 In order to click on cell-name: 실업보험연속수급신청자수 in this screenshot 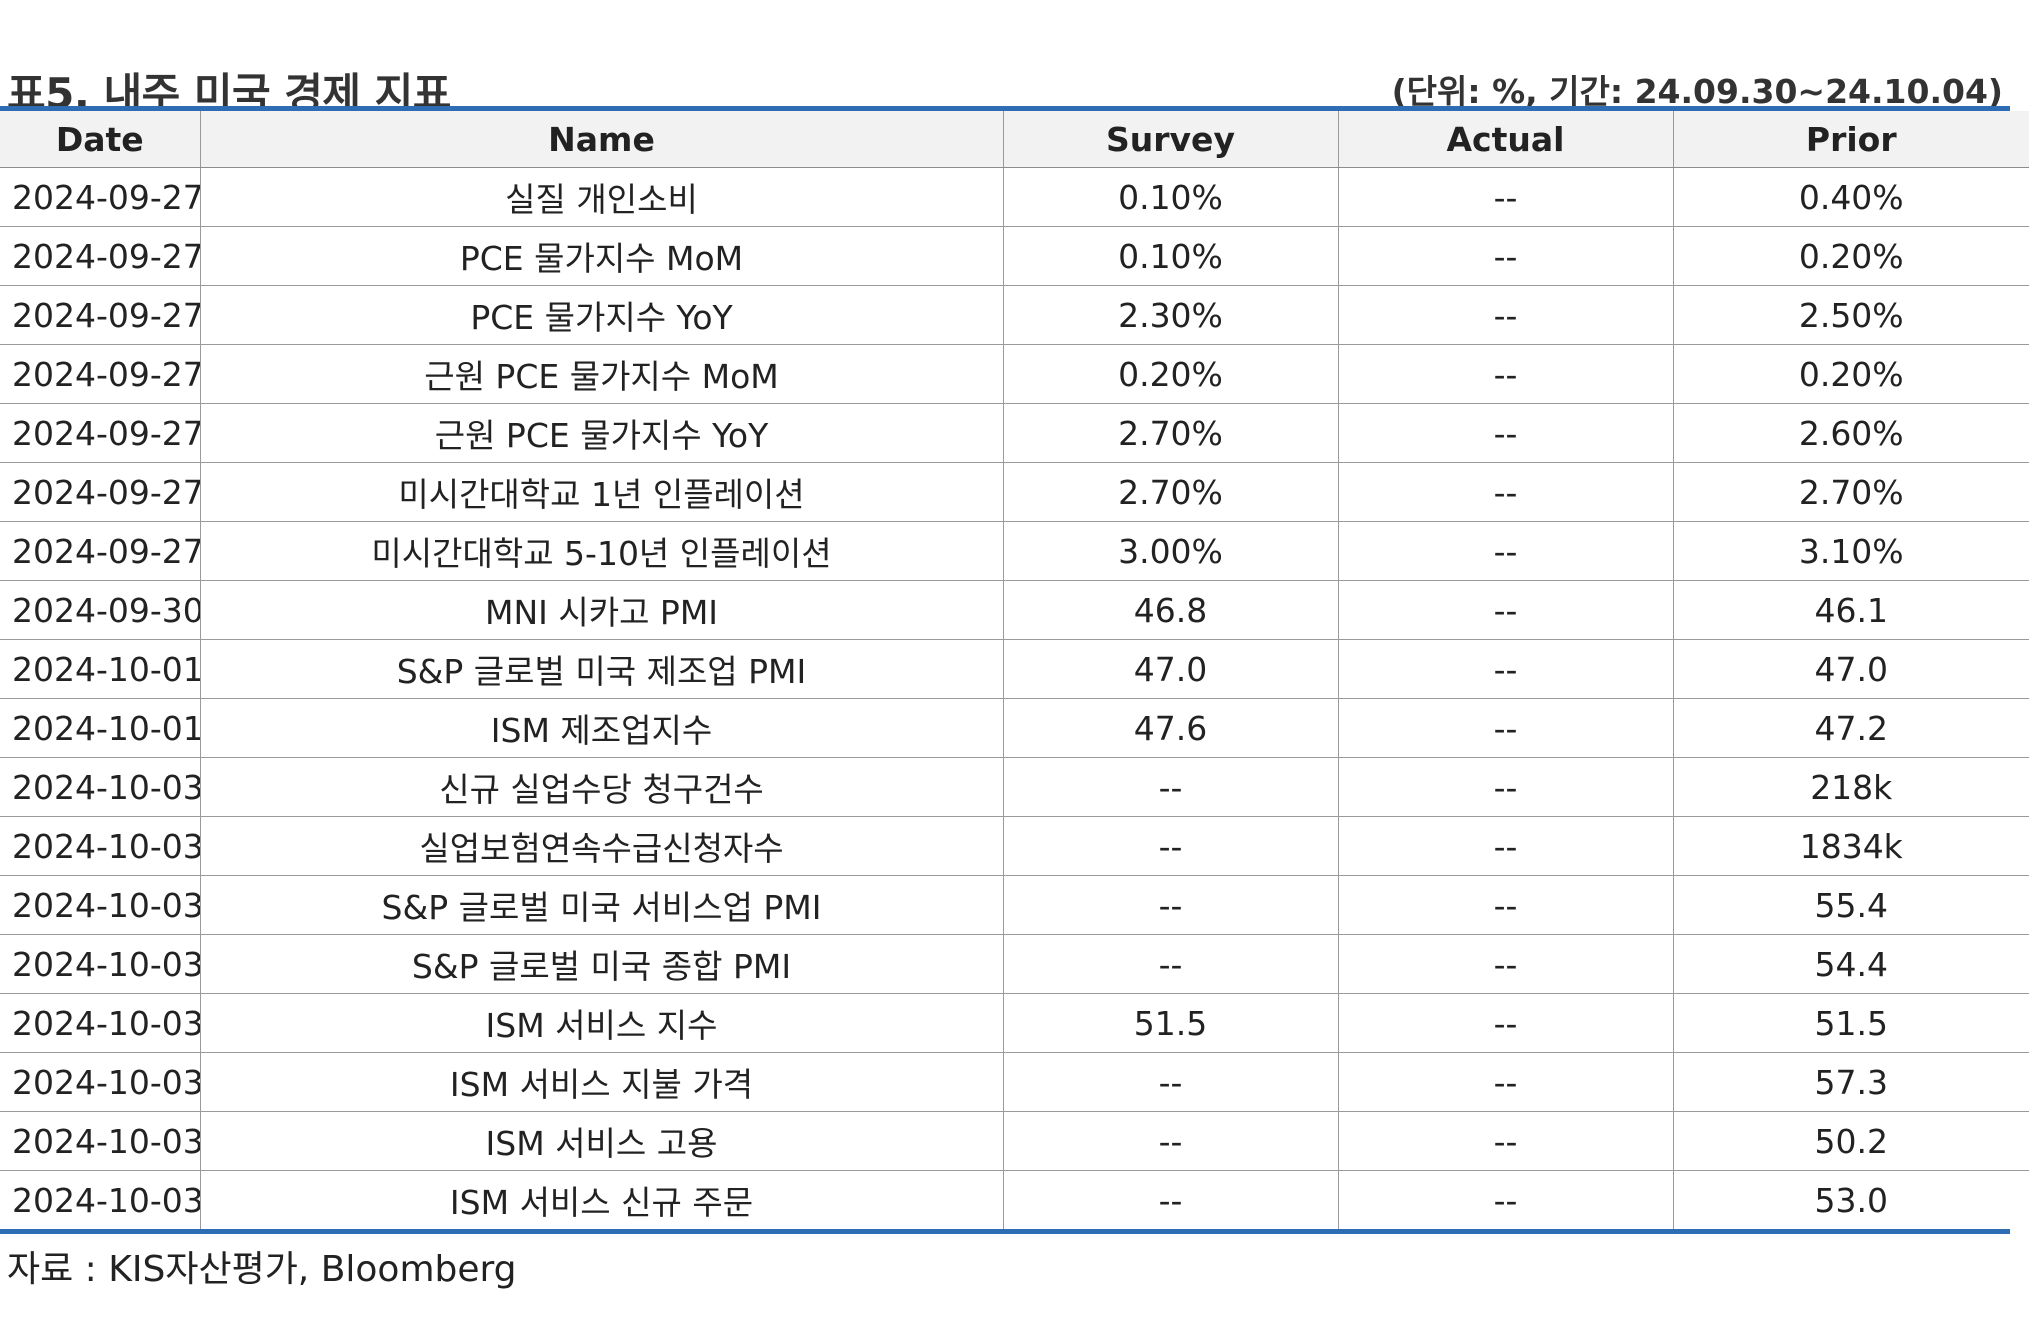, I will do `click(601, 846)`.